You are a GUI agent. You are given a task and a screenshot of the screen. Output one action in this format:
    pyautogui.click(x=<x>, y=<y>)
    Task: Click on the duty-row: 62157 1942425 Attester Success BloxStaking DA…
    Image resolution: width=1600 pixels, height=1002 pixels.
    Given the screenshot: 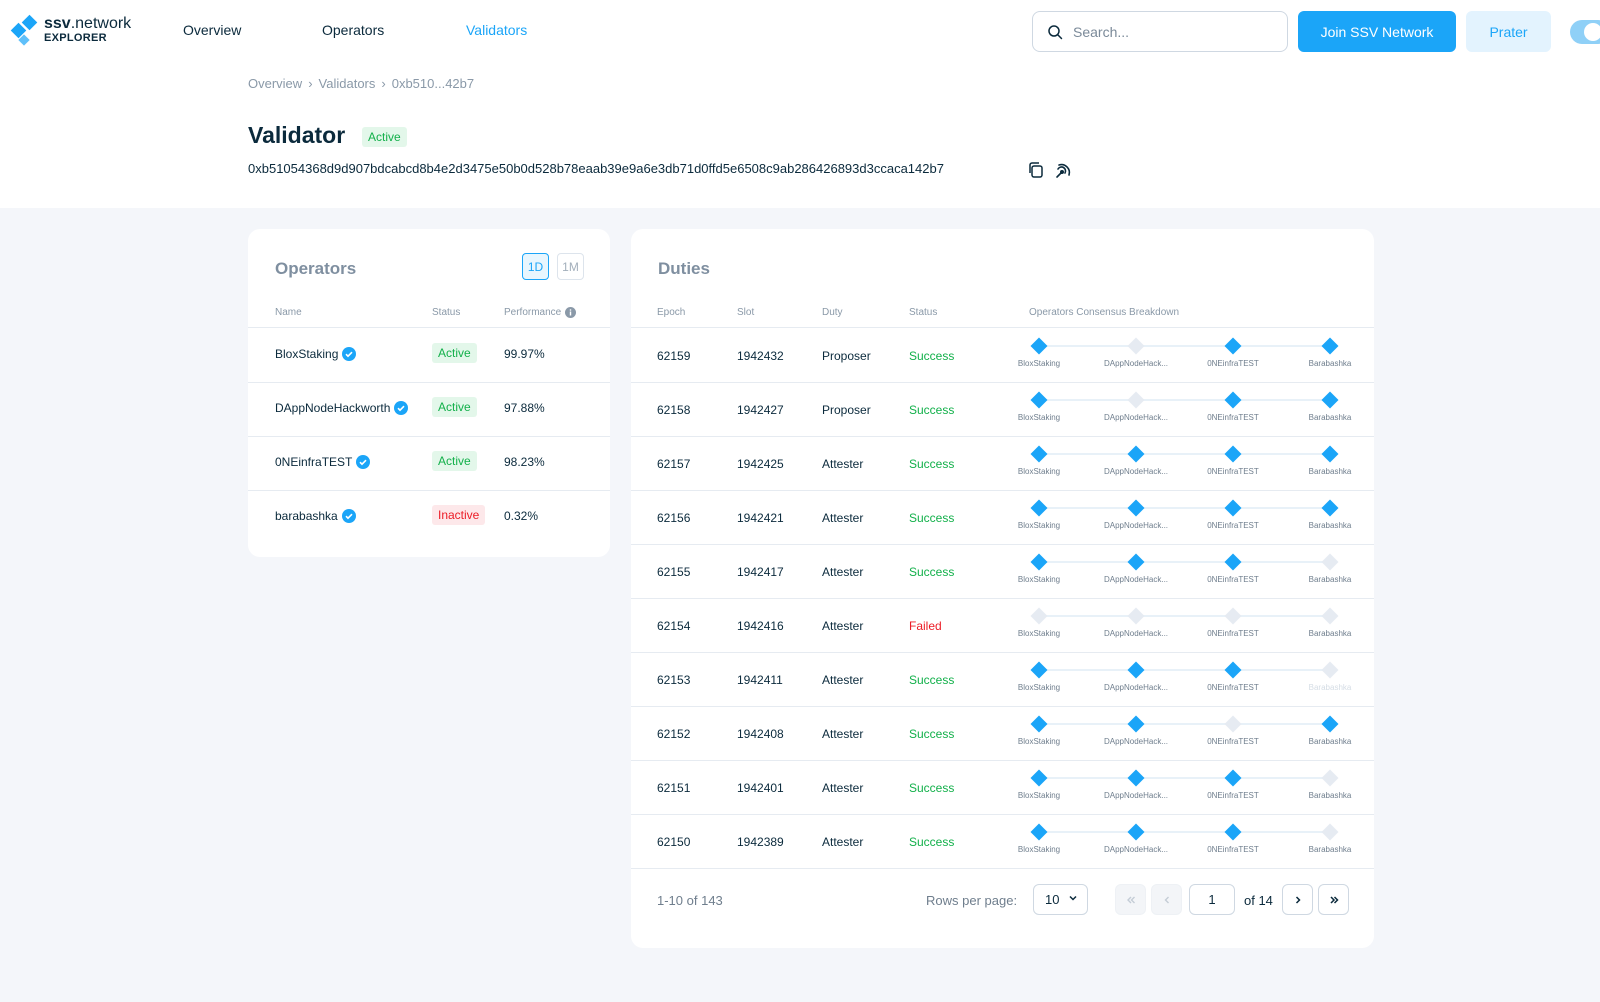 What is the action you would take?
    pyautogui.click(x=1002, y=463)
    